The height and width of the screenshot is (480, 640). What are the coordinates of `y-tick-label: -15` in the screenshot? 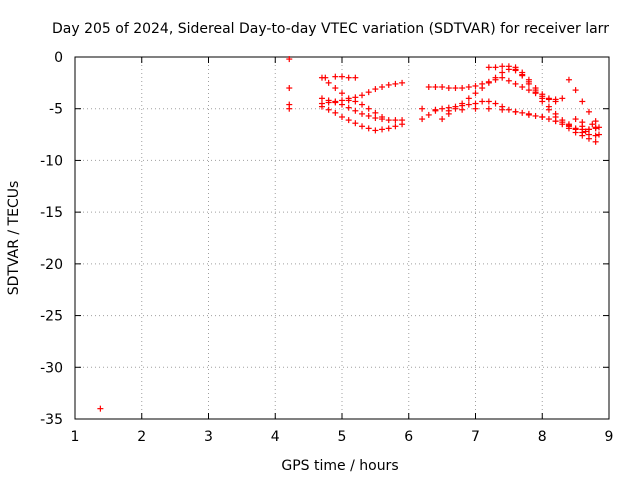 It's located at (51, 213).